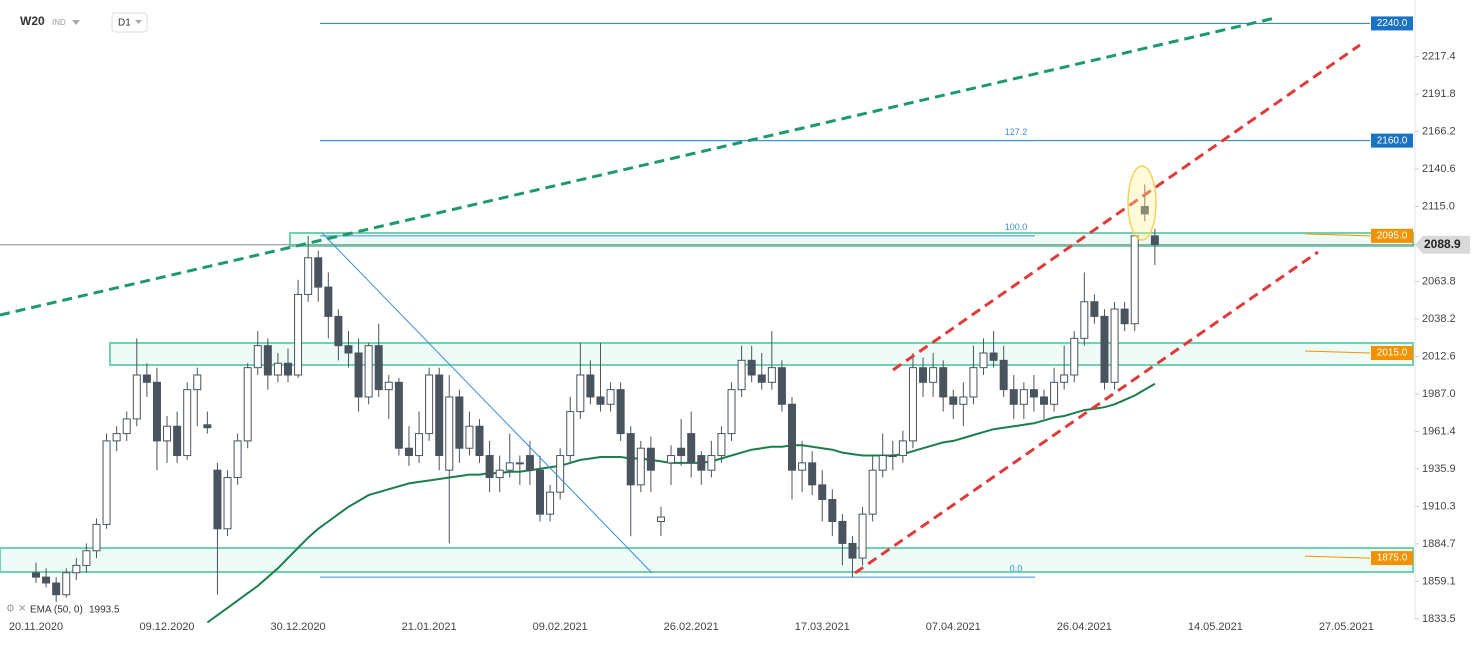 This screenshot has height=648, width=1482. What do you see at coordinates (1439, 319) in the screenshot?
I see `y-tick-label: 2038.2` at bounding box center [1439, 319].